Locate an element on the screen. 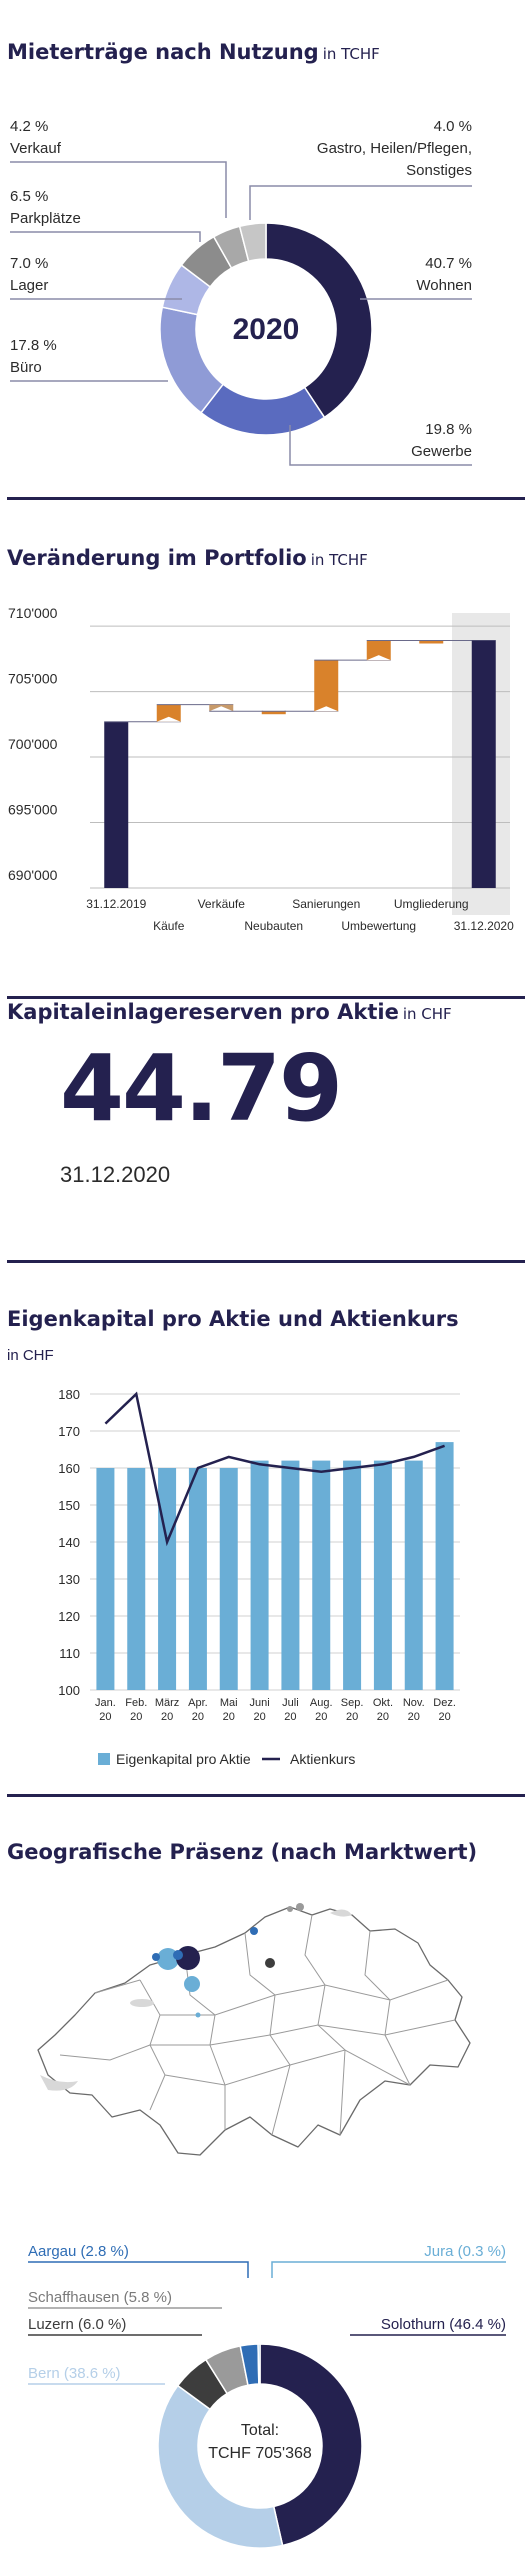 The width and height of the screenshot is (532, 2560). capital-reserves-title: Kapitaleinlagereserven pro Aktie in CHF is located at coordinates (229, 1012).